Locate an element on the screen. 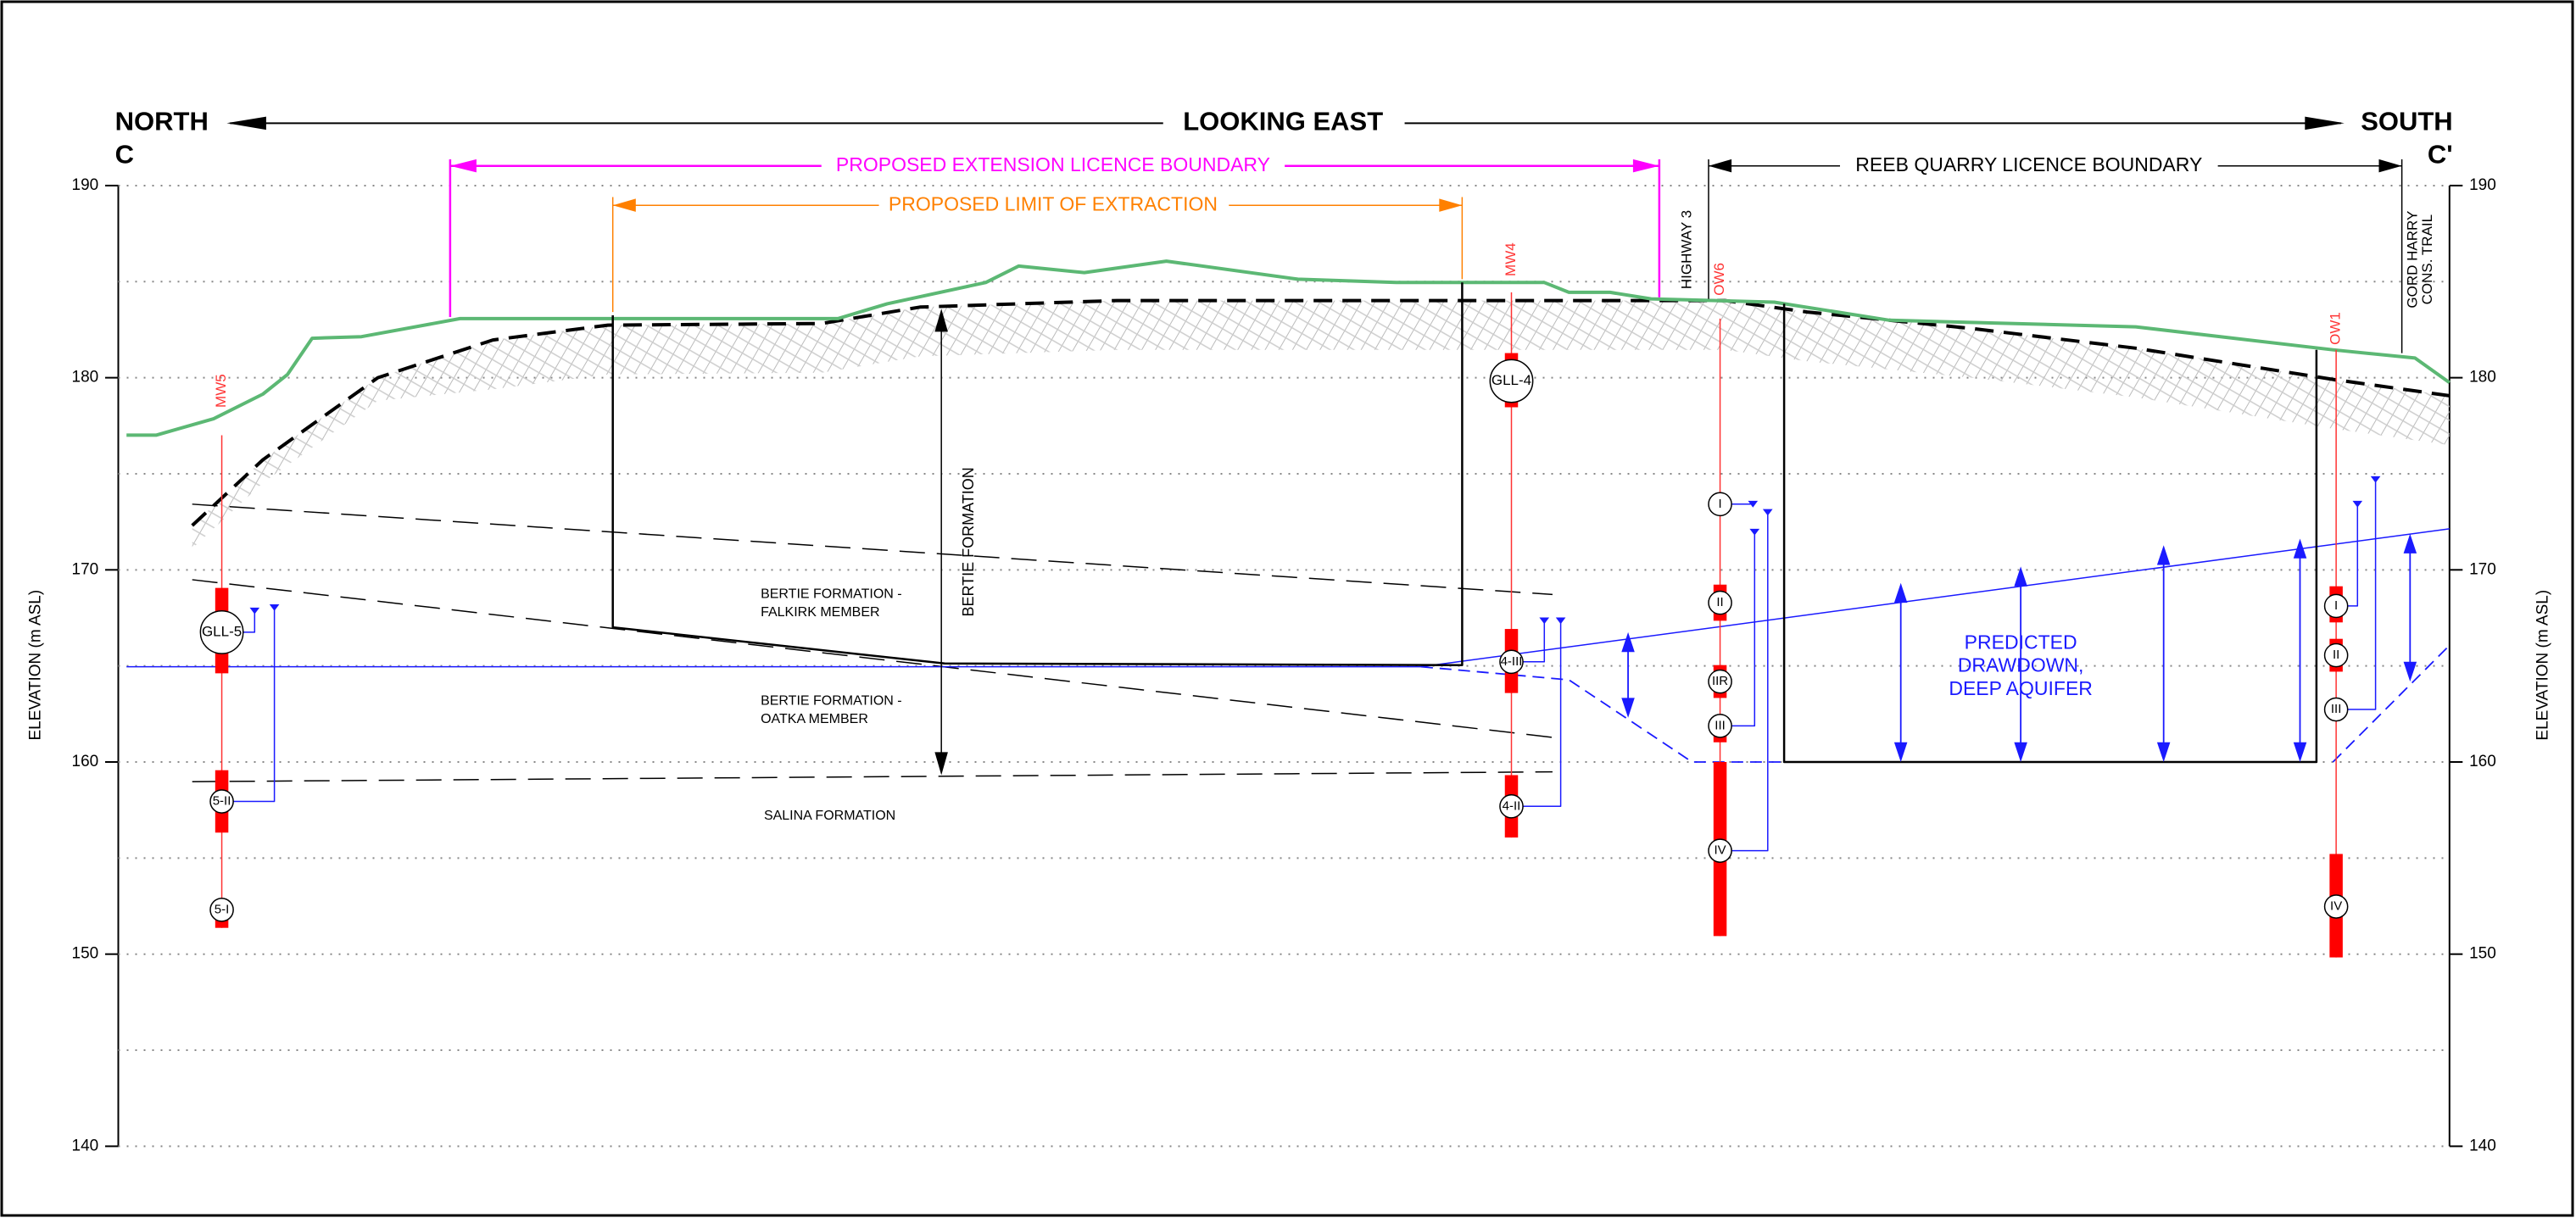 Image resolution: width=2576 pixels, height=1218 pixels. drawdown-label: DEEP AQUIFER is located at coordinates (2021, 688).